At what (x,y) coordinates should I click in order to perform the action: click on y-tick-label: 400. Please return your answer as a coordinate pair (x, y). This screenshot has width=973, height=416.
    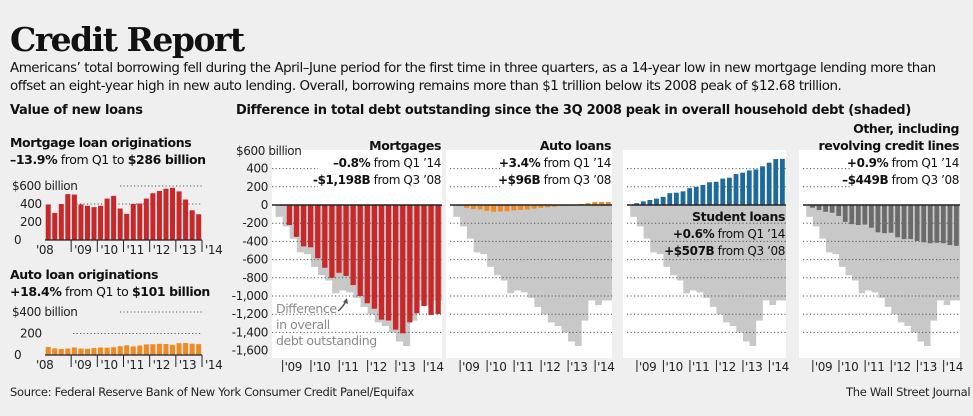
    Looking at the image, I should click on (31, 204).